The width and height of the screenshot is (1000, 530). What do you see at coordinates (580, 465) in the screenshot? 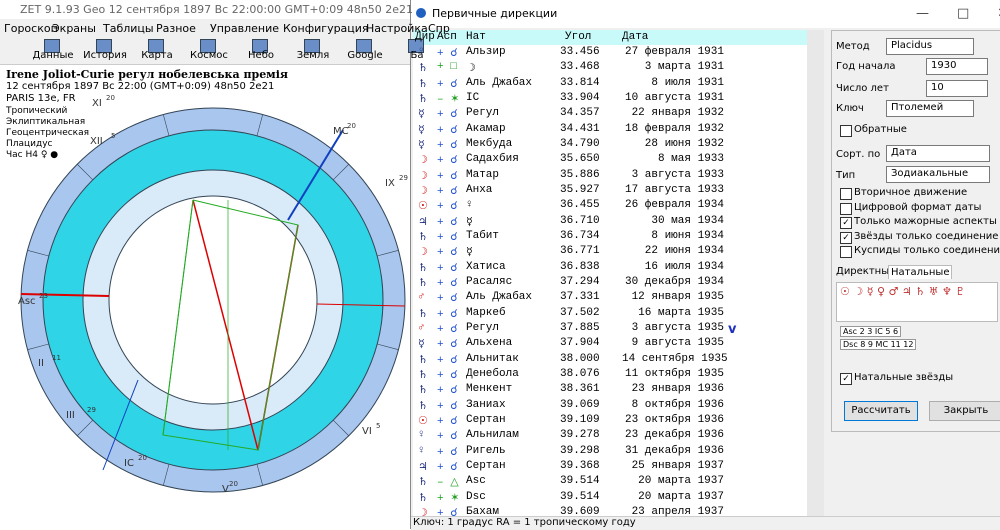
I see `row-angle: 39.368` at bounding box center [580, 465].